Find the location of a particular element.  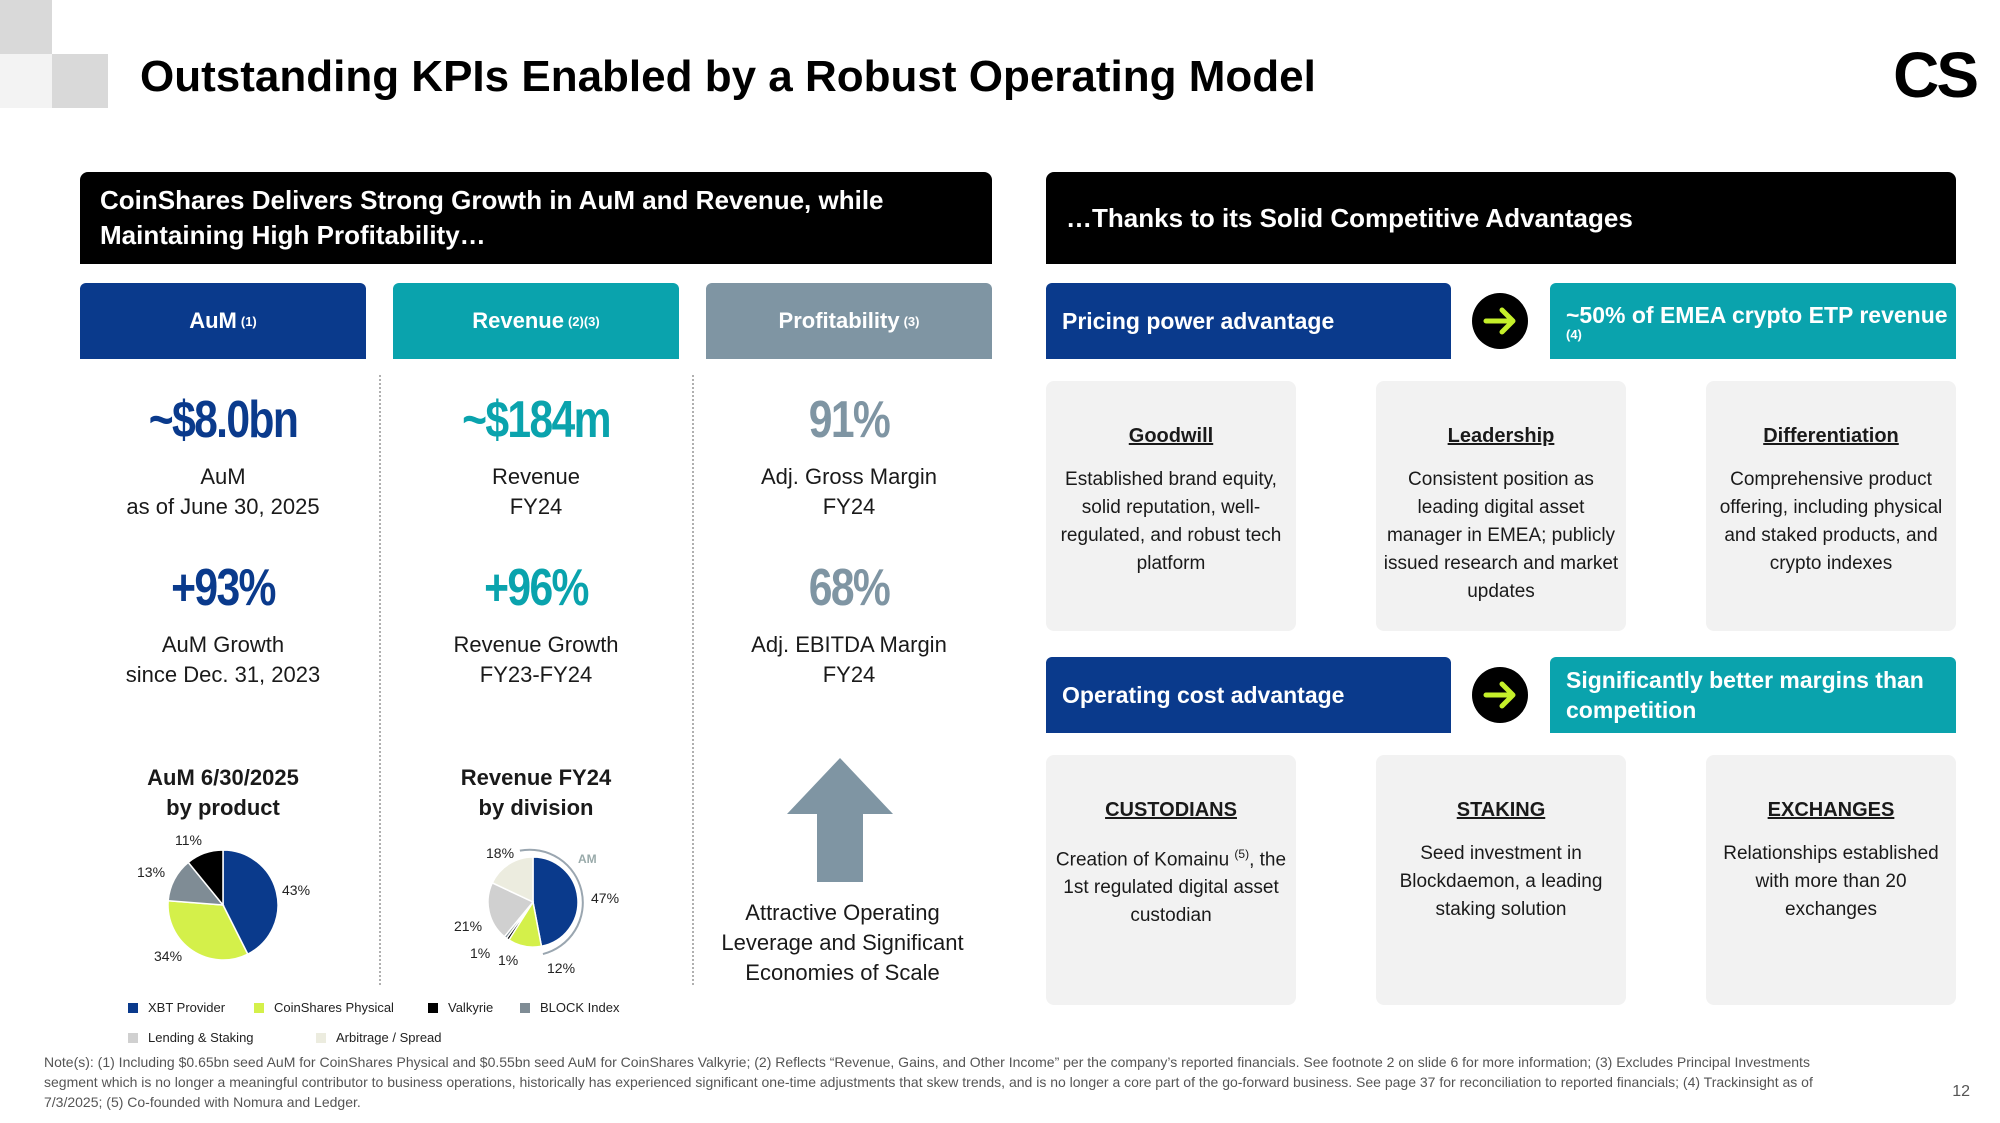

tab-aum: AuM (1) is located at coordinates (223, 321).